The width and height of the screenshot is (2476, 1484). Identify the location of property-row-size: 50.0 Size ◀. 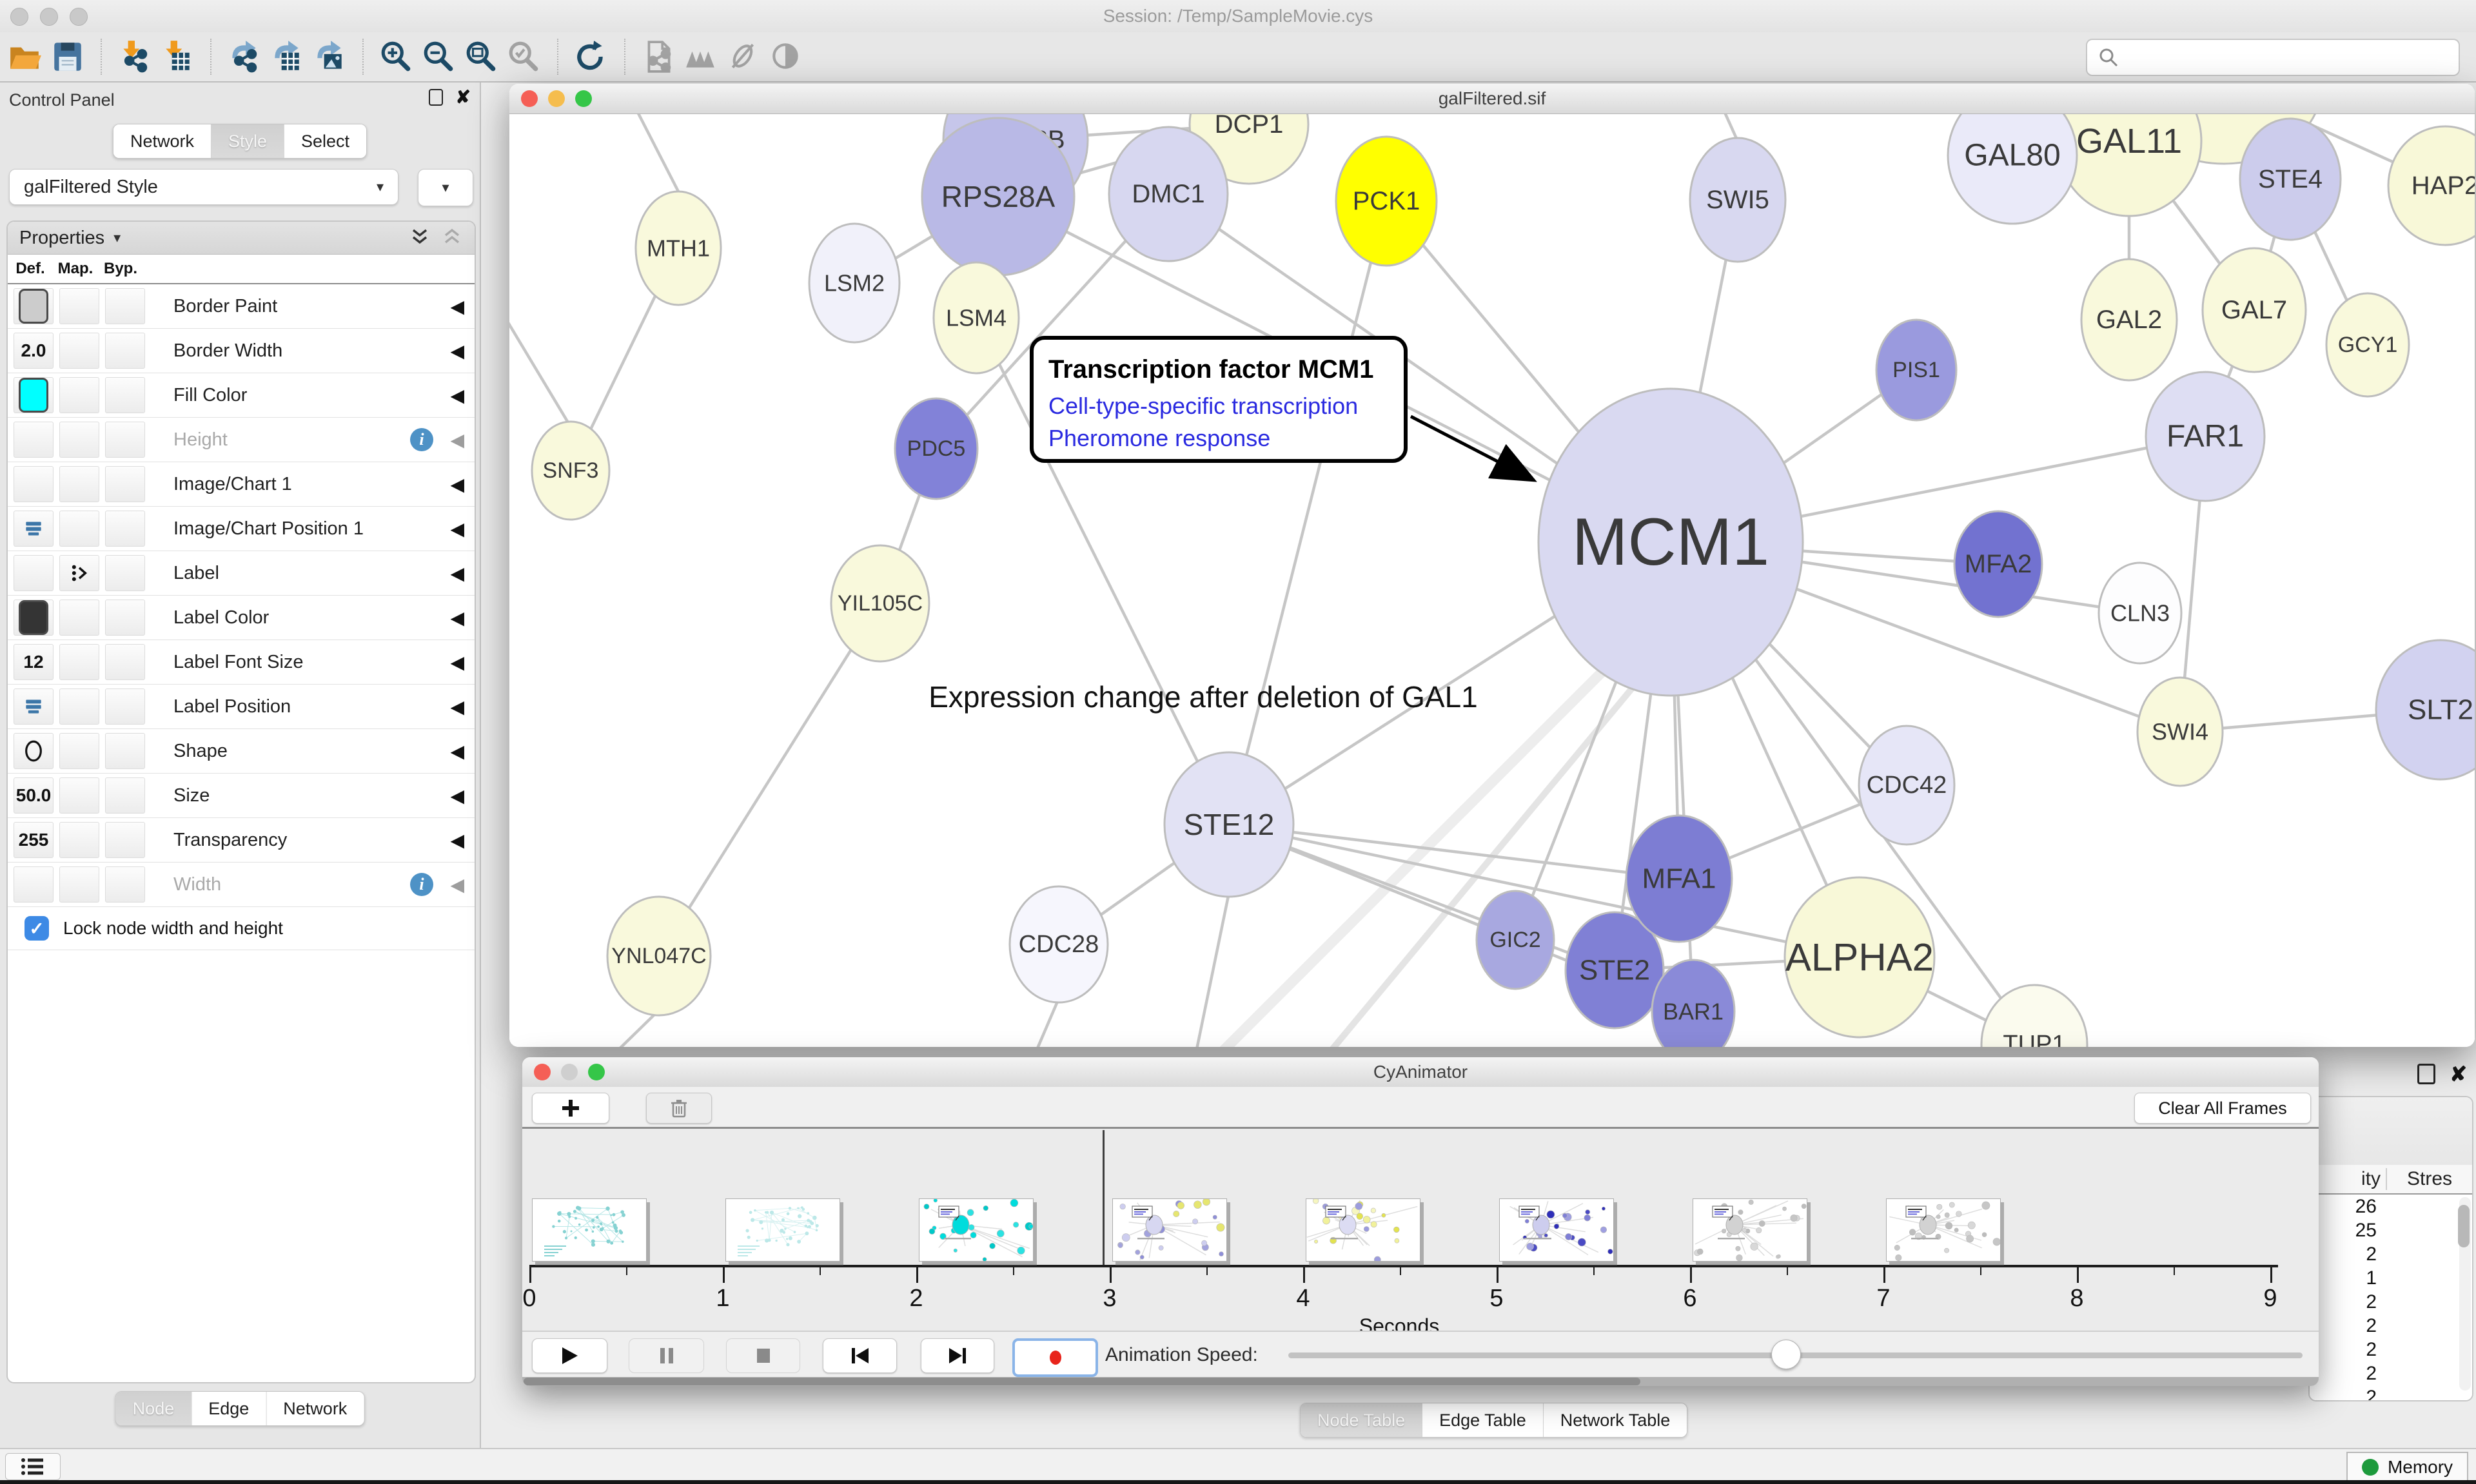
(241, 796).